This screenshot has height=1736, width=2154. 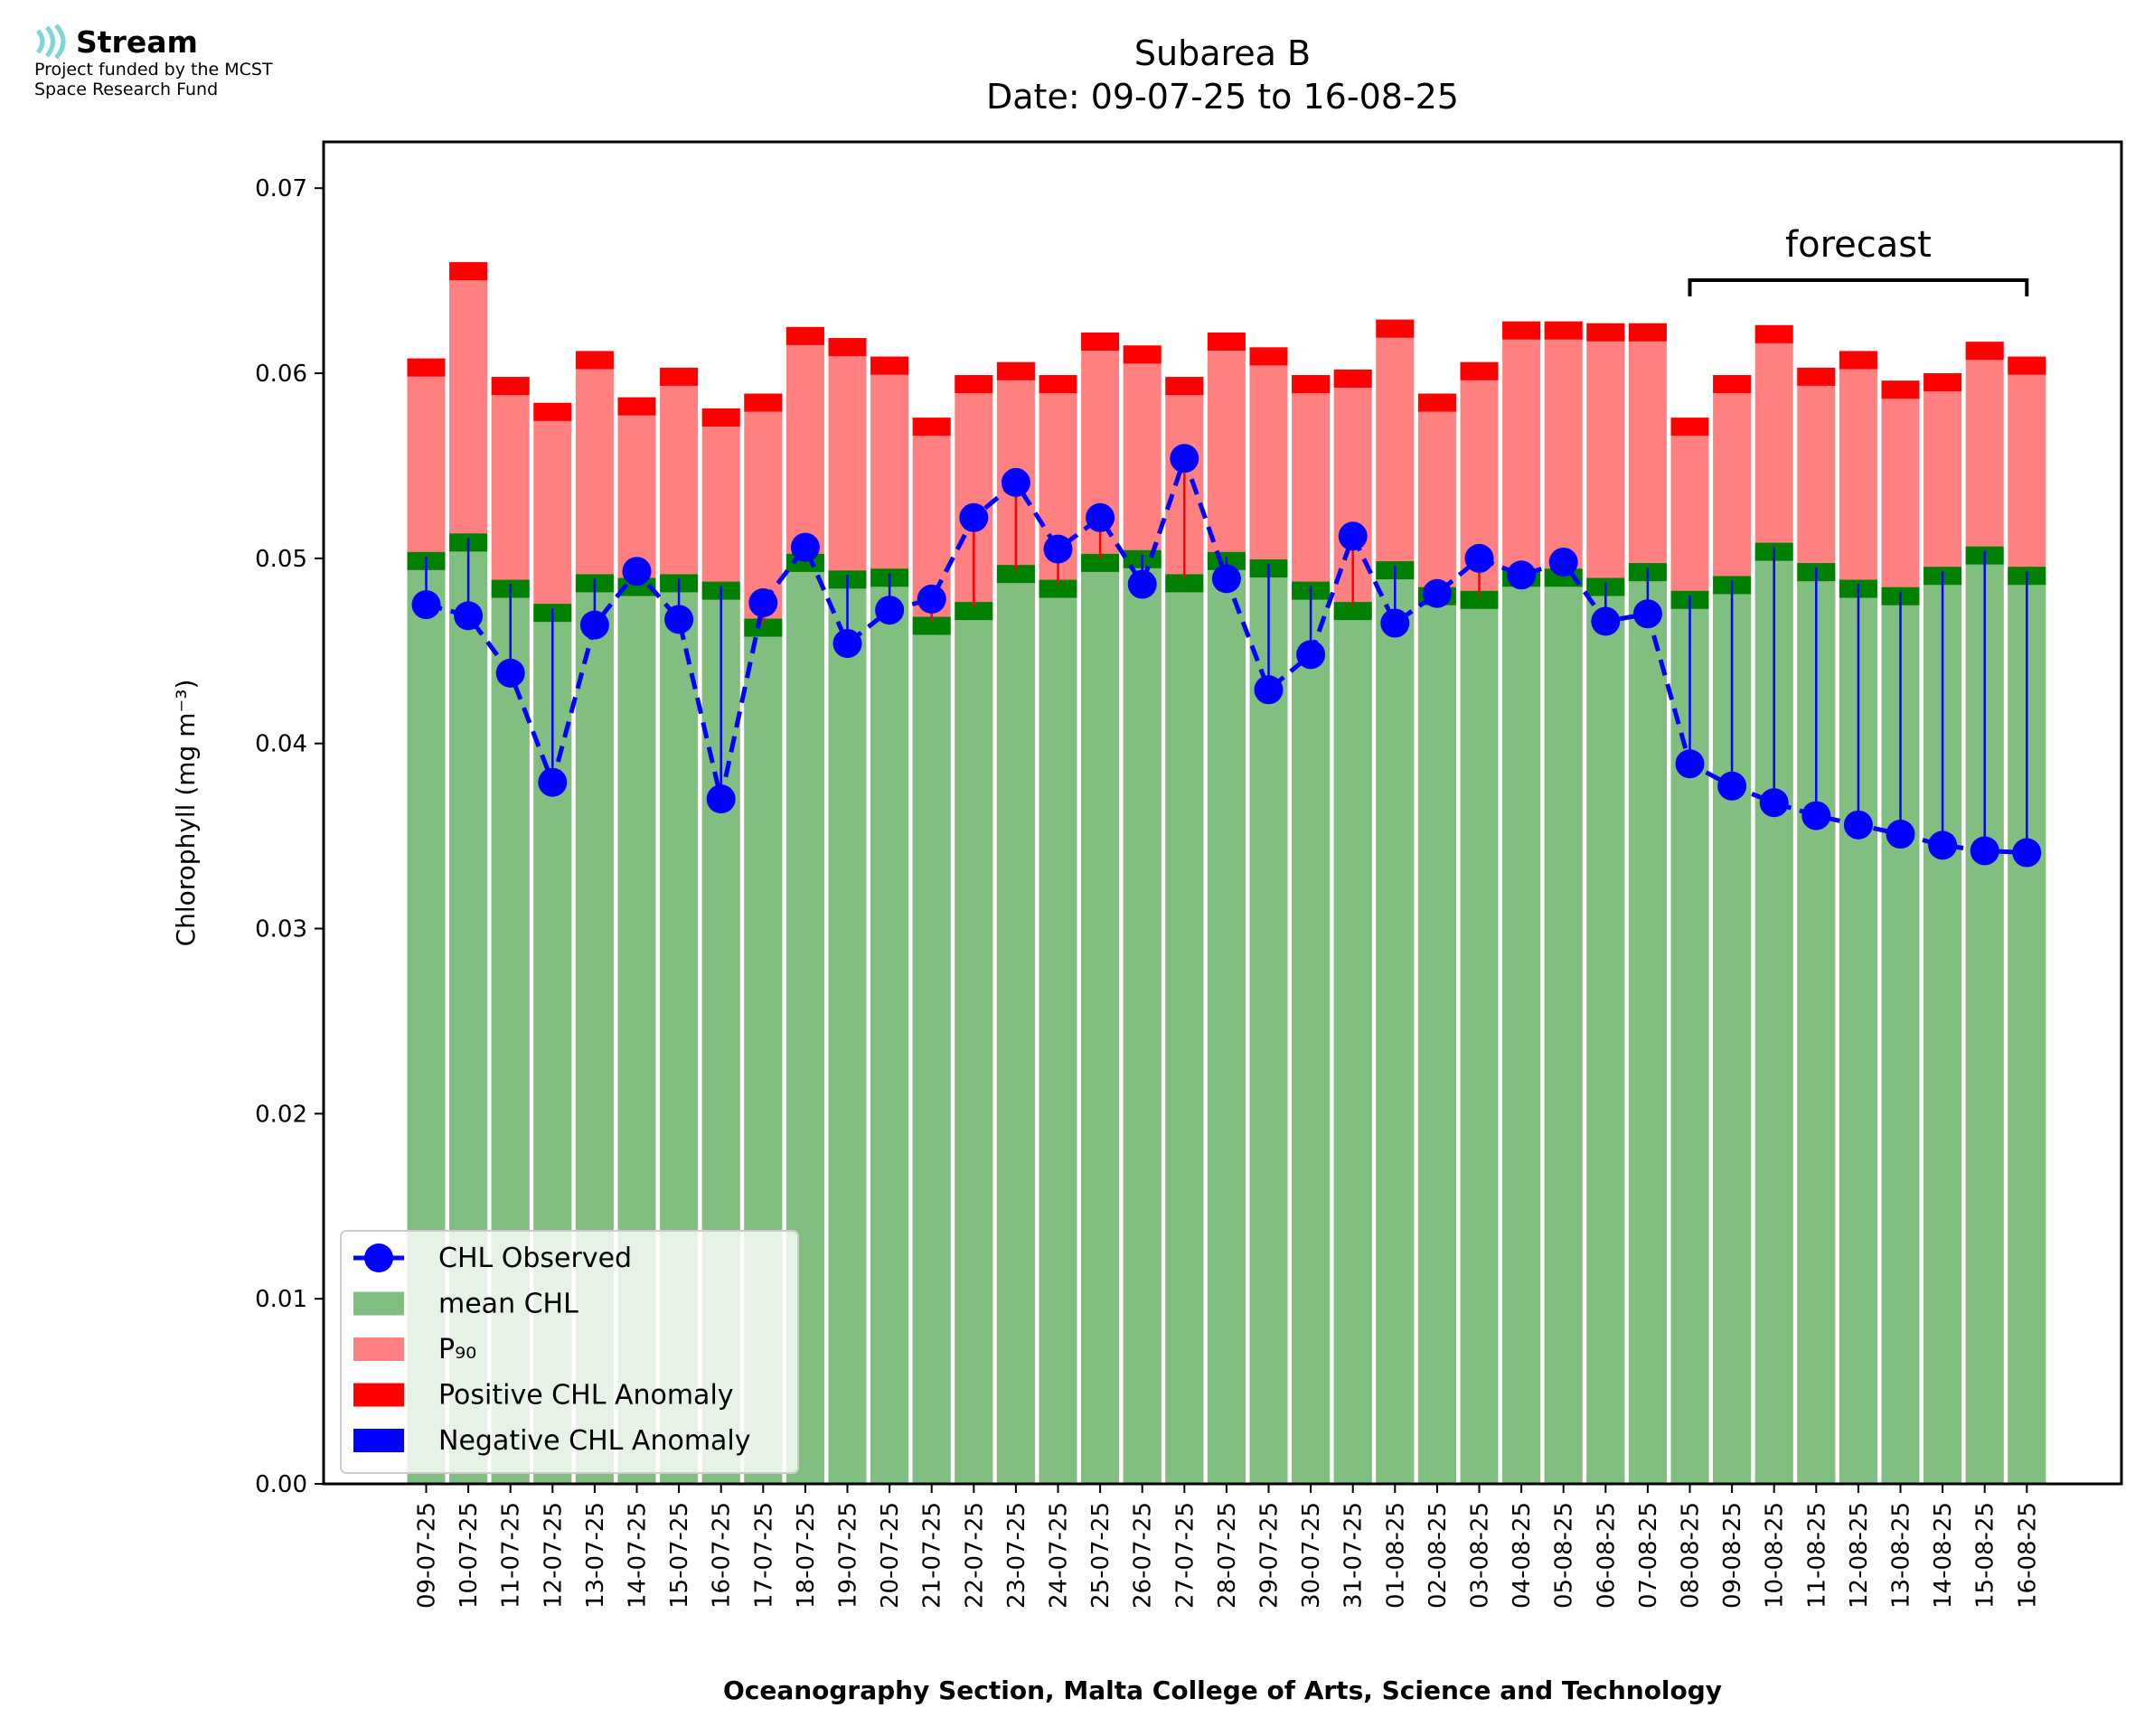 I want to click on stream-waves-icon, so click(x=50, y=41).